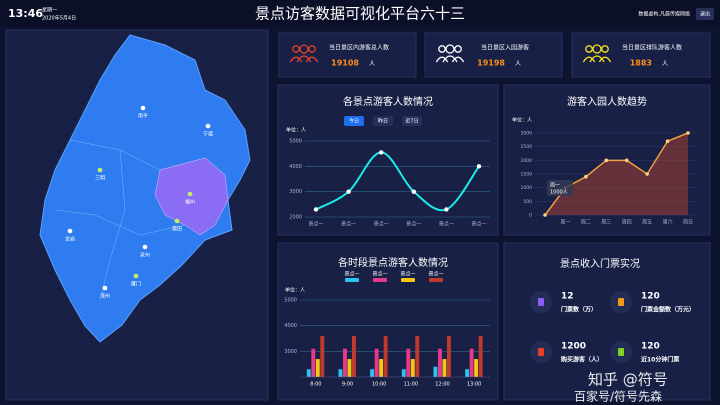 Image resolution: width=720 pixels, height=405 pixels. What do you see at coordinates (565, 223) in the screenshot?
I see `x-tick-label: 周一` at bounding box center [565, 223].